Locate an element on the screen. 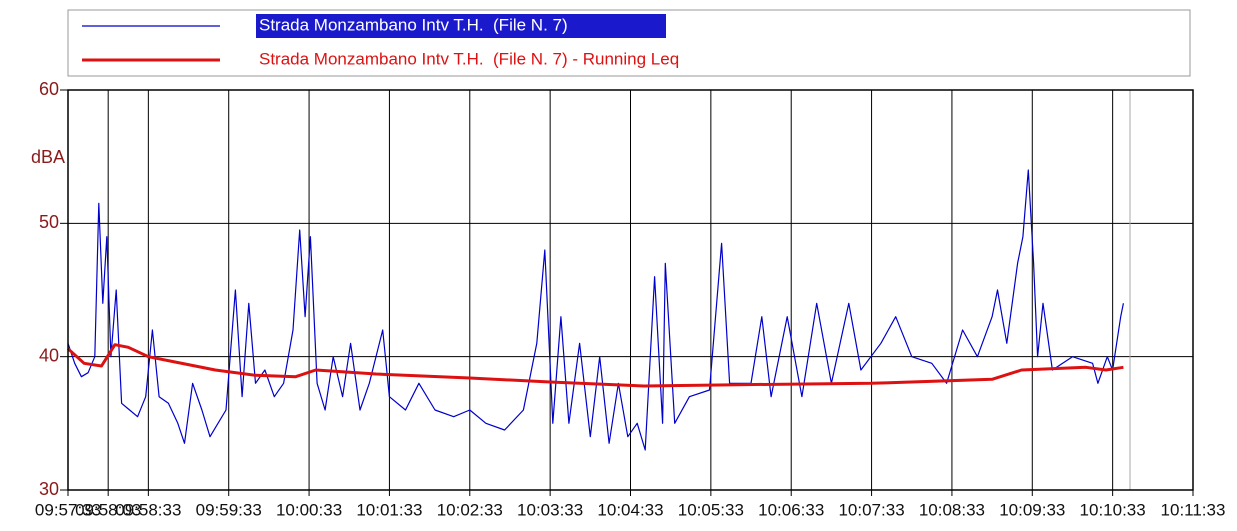 The width and height of the screenshot is (1237, 531). y-tick-label: 50 is located at coordinates (49, 222).